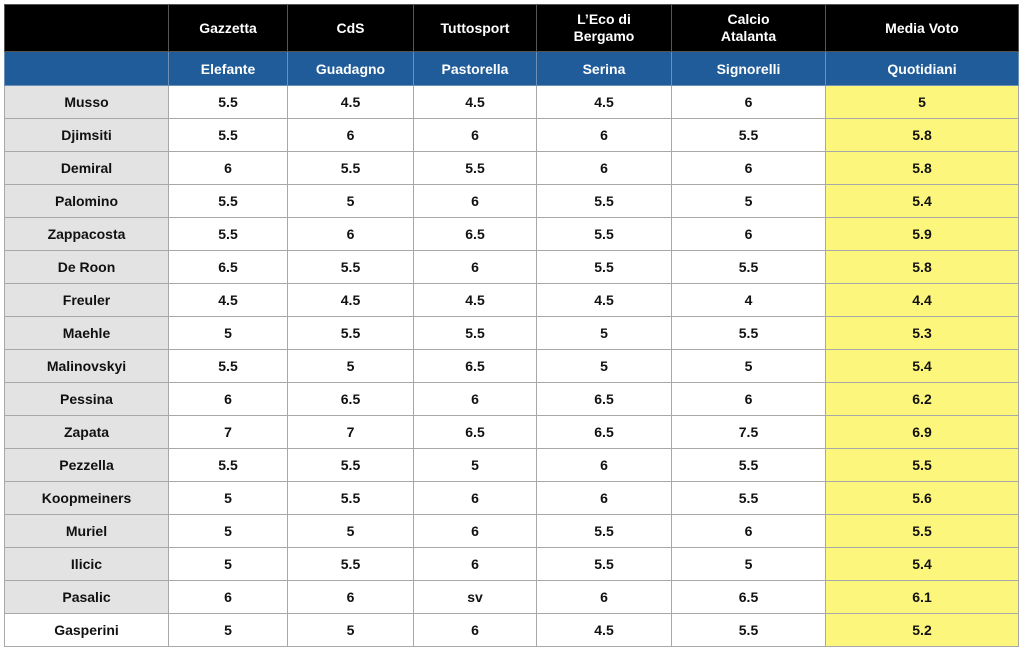 This screenshot has height=652, width=1024. I want to click on header-text: Gazzetta, so click(228, 27).